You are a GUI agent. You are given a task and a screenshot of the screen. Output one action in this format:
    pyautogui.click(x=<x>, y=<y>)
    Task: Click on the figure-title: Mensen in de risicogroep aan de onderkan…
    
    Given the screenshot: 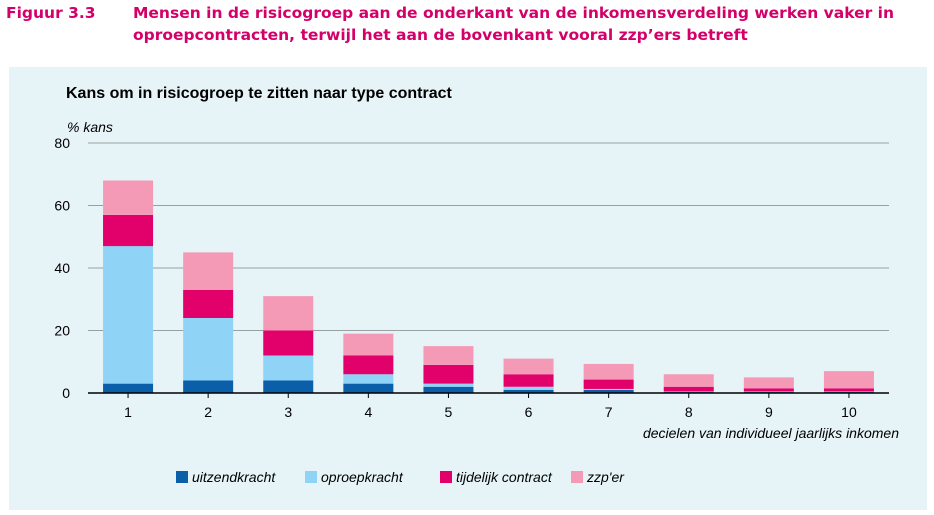 What is the action you would take?
    pyautogui.click(x=514, y=24)
    